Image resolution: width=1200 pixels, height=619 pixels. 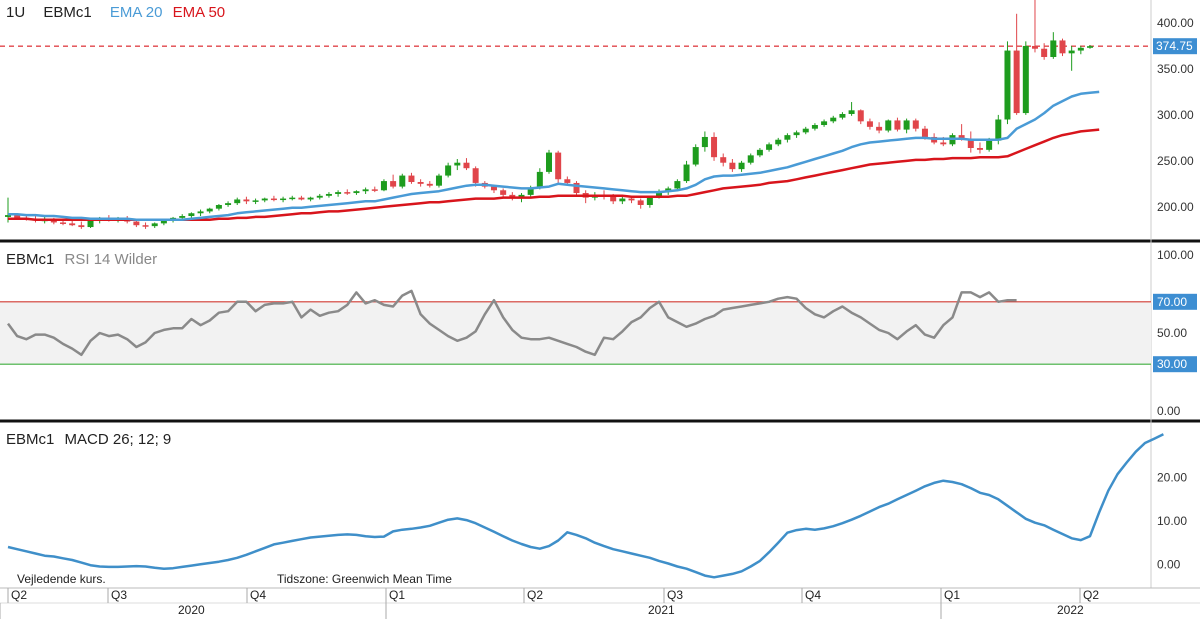 What do you see at coordinates (16, 12) in the screenshot?
I see `interval-label: 1U` at bounding box center [16, 12].